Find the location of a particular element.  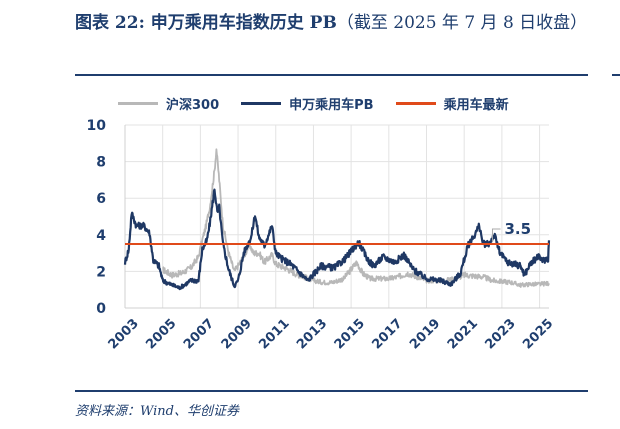

x-tick-label: 2015 is located at coordinates (350, 334).